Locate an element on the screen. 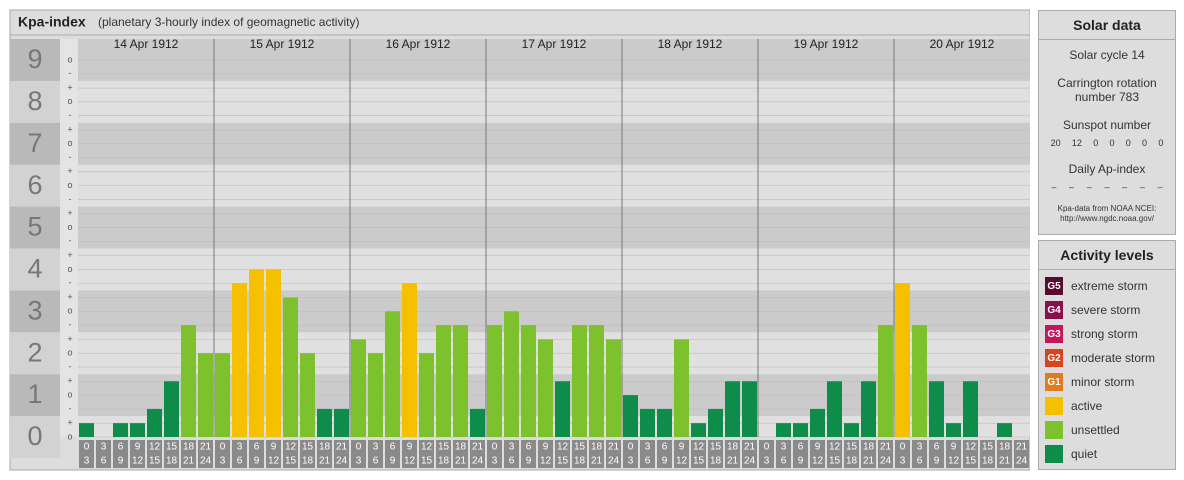 The width and height of the screenshot is (1184, 480). legend-label: quiet is located at coordinates (1084, 454).